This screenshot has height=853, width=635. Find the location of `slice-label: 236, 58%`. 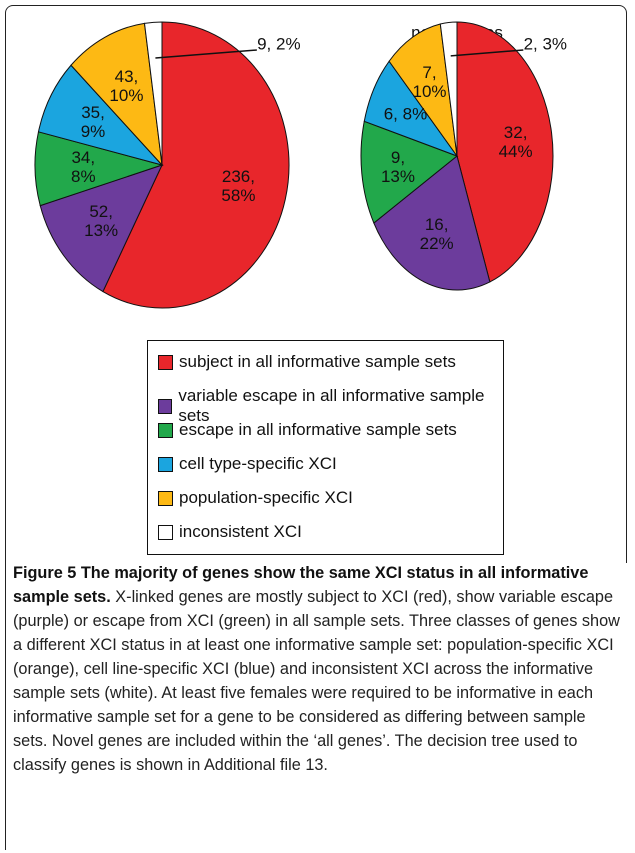

slice-label: 236, 58% is located at coordinates (238, 186).